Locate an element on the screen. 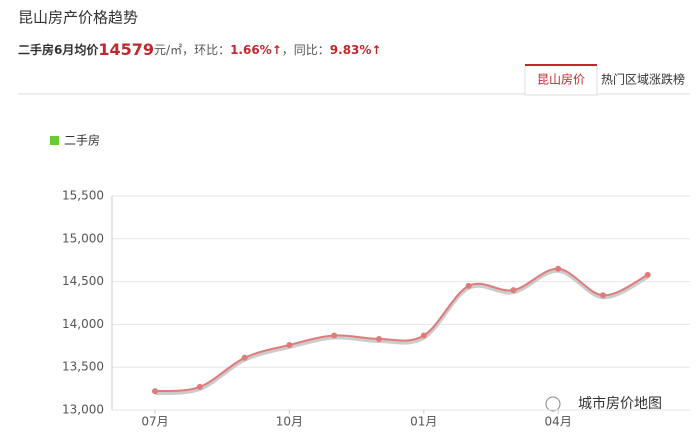 This screenshot has height=438, width=700. y-tick-label: 13,000 is located at coordinates (83, 410).